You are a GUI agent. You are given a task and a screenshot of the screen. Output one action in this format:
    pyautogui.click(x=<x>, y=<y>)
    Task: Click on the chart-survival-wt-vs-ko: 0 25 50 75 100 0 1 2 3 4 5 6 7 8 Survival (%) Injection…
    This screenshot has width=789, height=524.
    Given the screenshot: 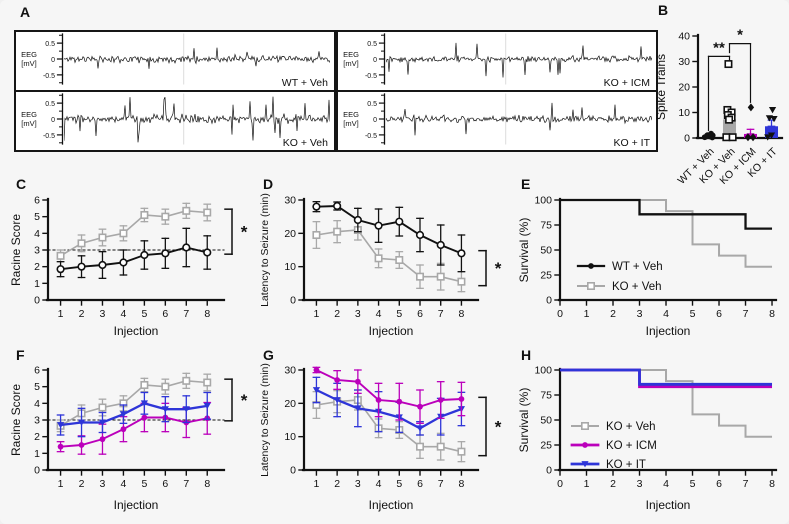 What is the action you would take?
    pyautogui.click(x=647, y=266)
    